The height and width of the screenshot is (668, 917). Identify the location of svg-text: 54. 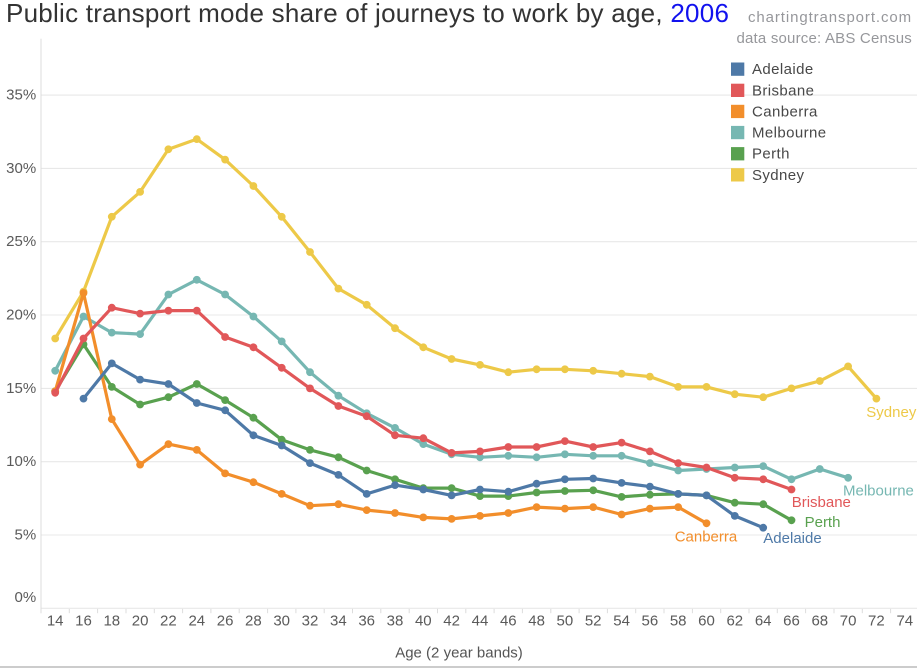
(621, 621).